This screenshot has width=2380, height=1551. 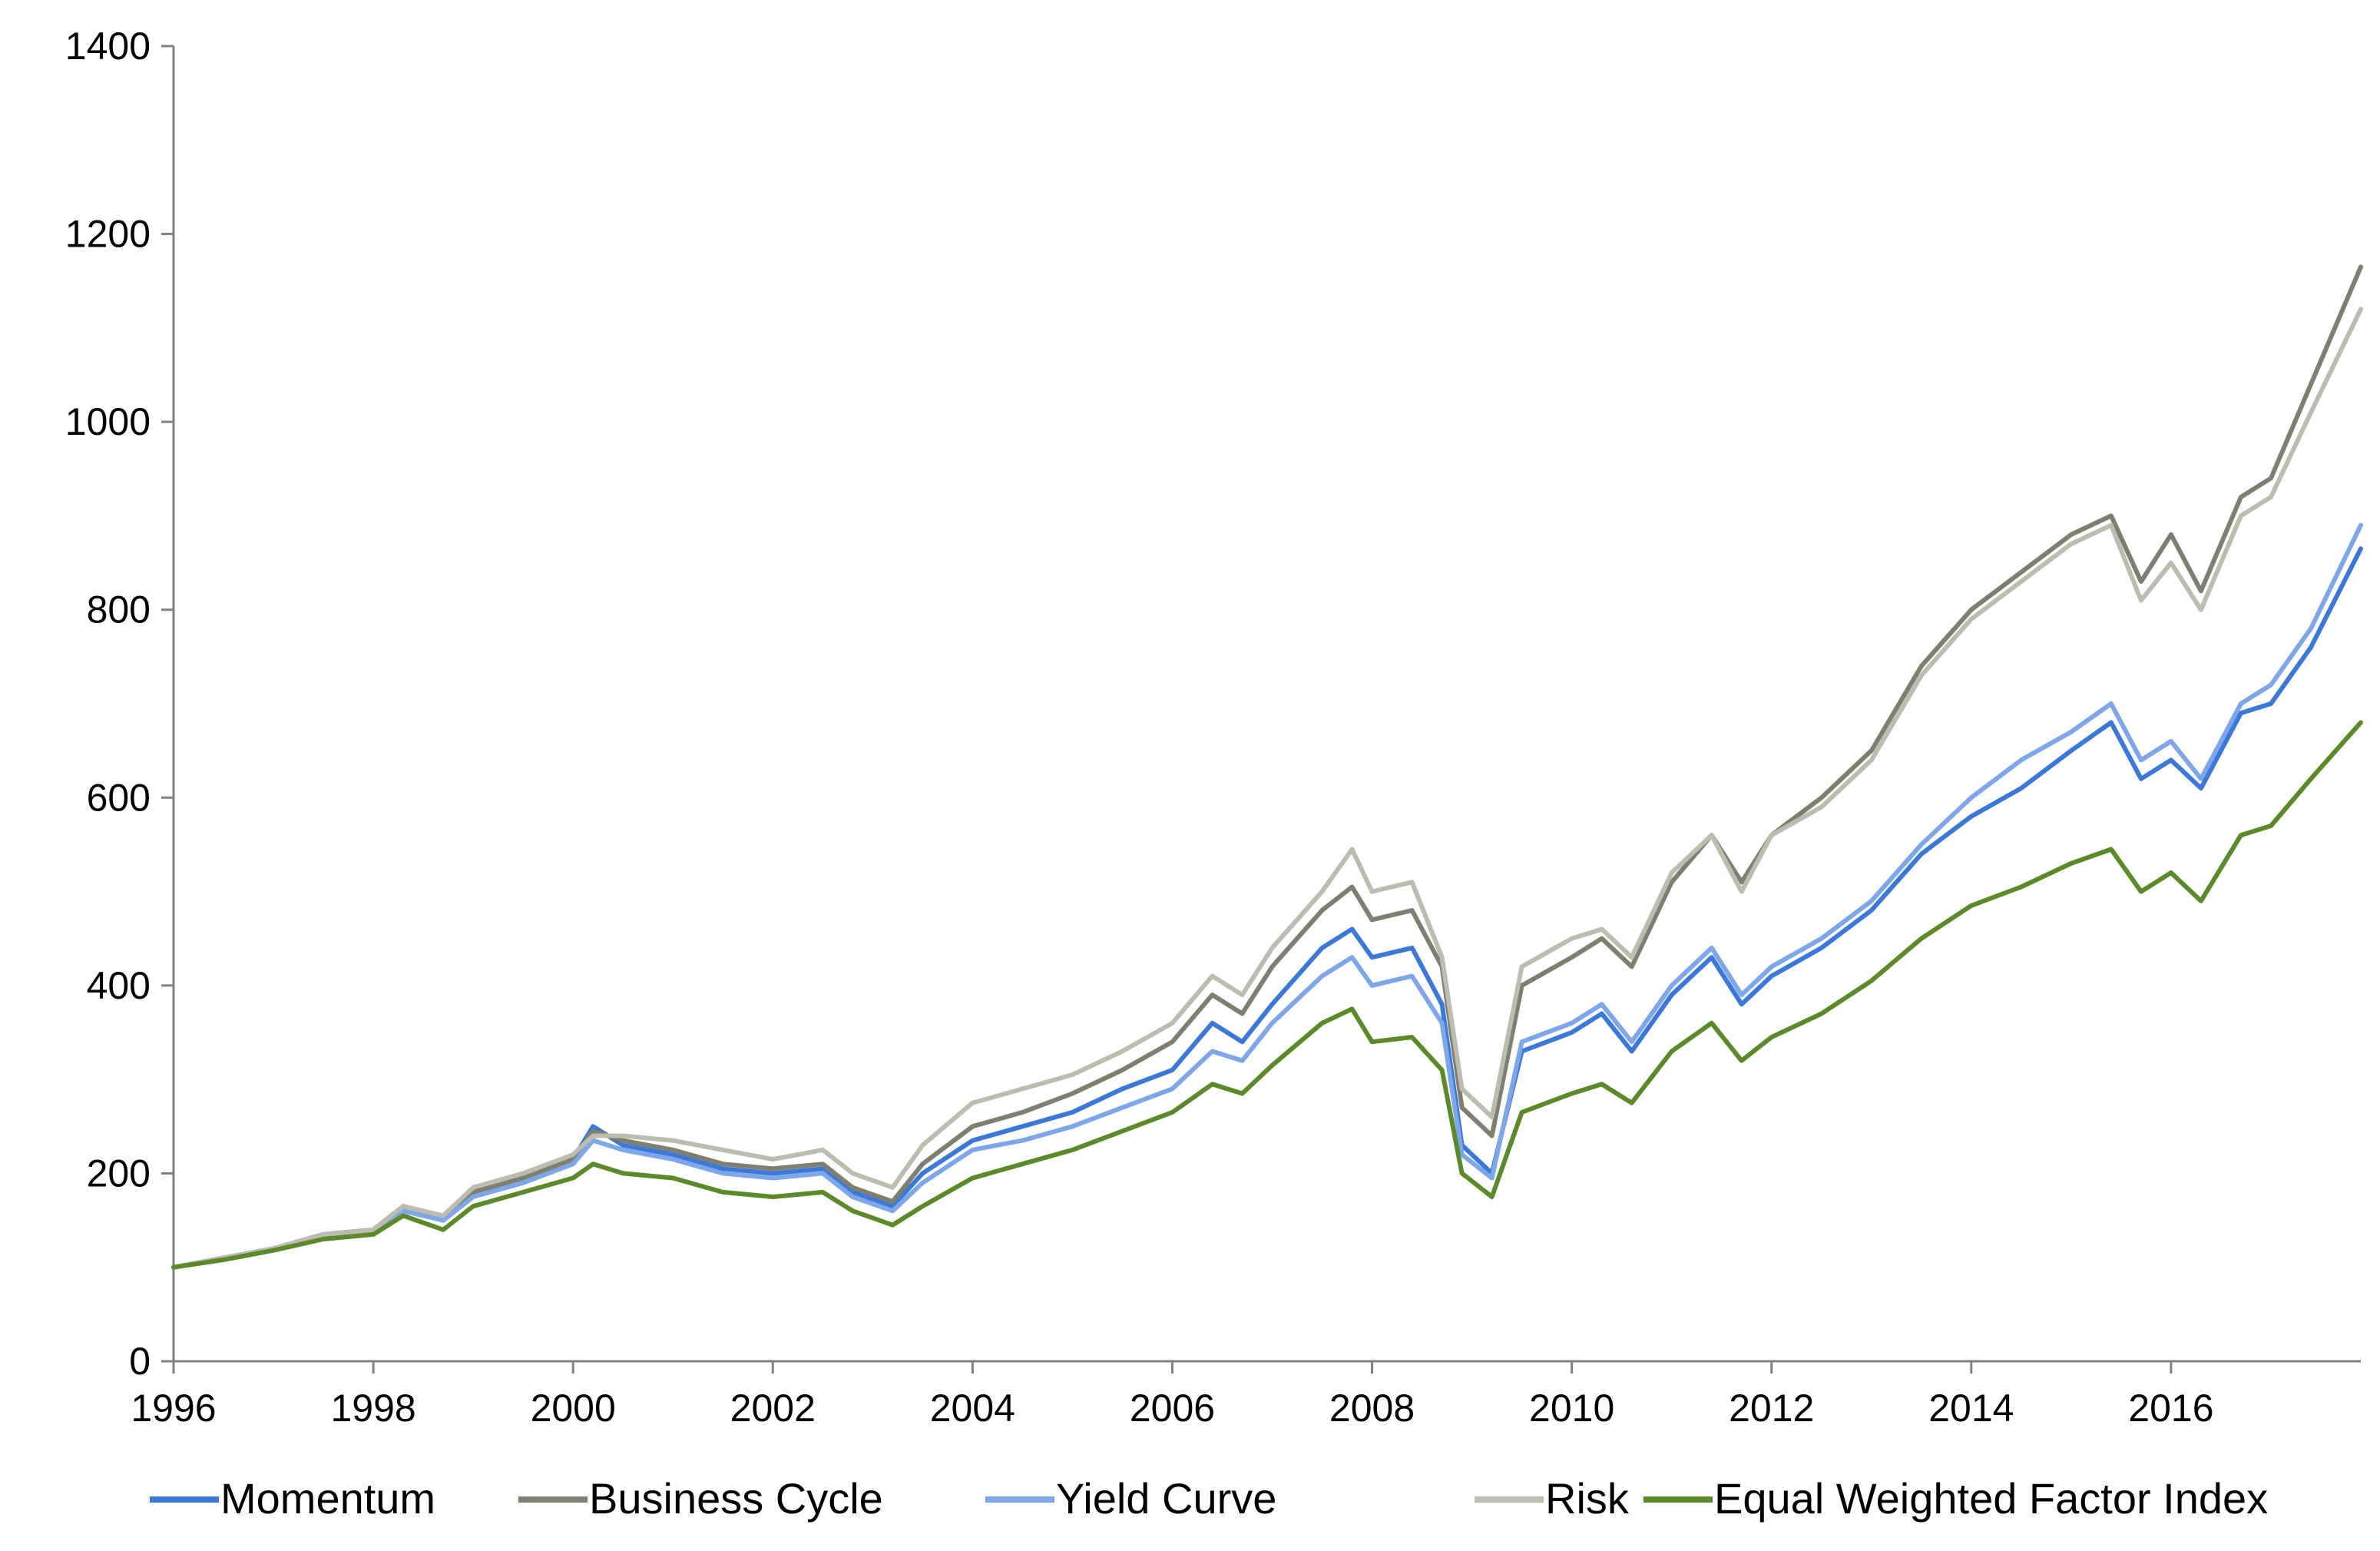 I want to click on y-tick-label: 1200, so click(x=108, y=235).